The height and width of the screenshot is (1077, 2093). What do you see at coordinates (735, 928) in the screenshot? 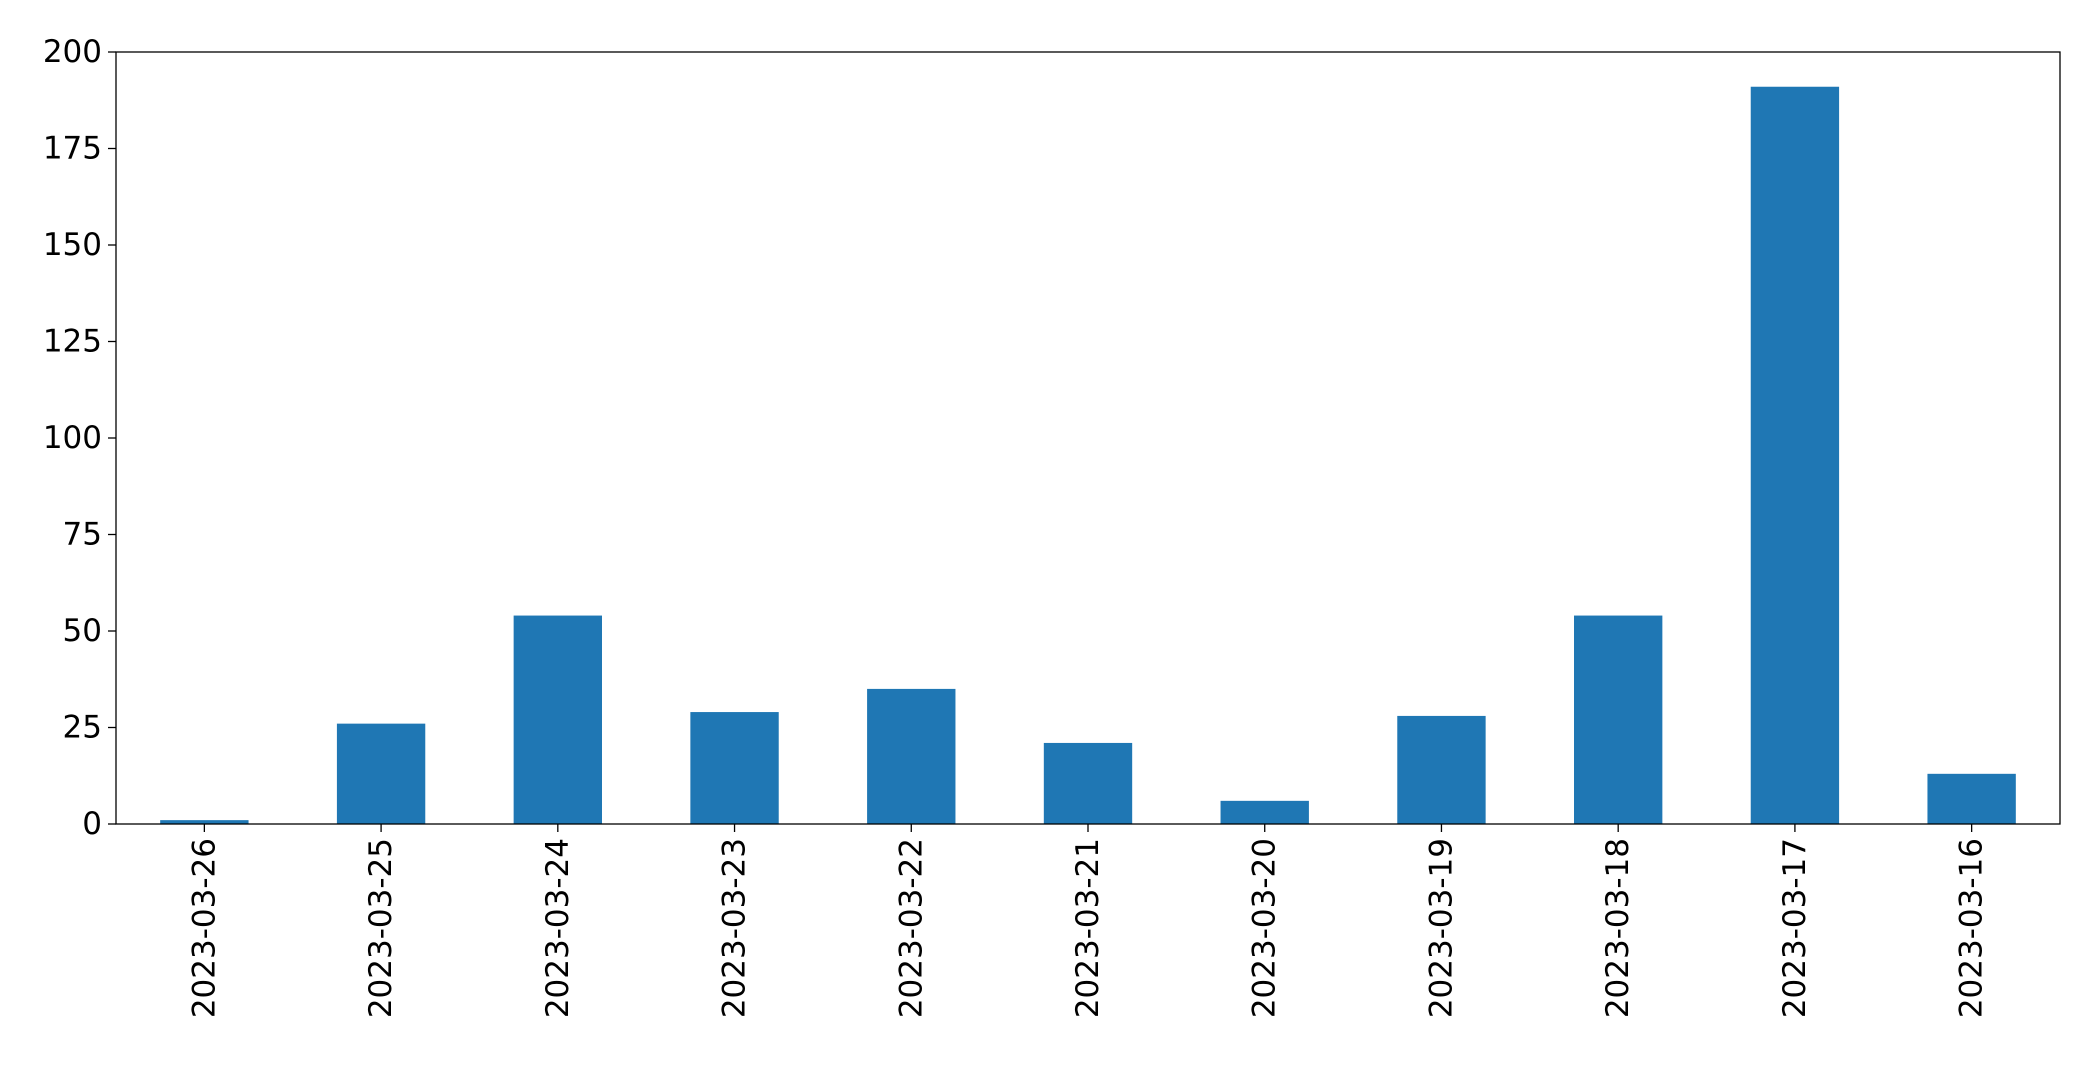
I see `x-tick-label-2023-03-23: 2023-03-23` at bounding box center [735, 928].